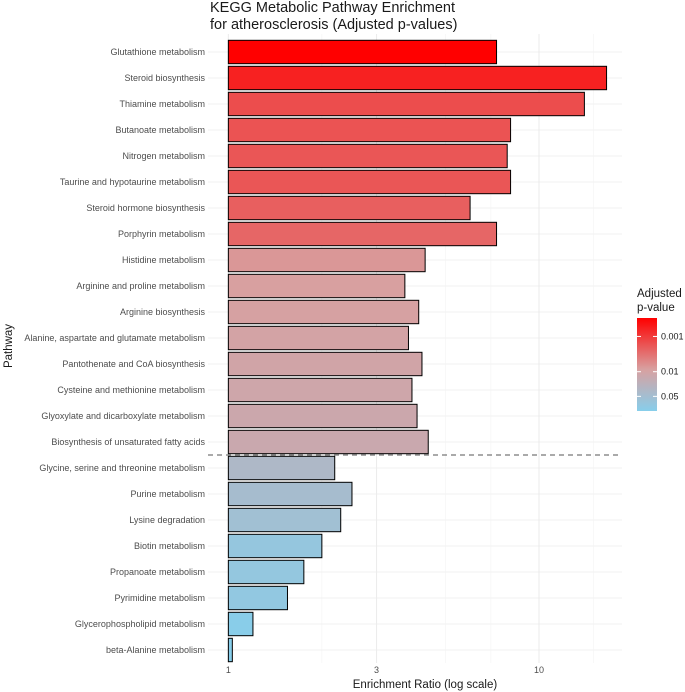 This screenshot has height=692, width=685. I want to click on x-axis-title: Enrichment Ratio (log scale), so click(425, 685).